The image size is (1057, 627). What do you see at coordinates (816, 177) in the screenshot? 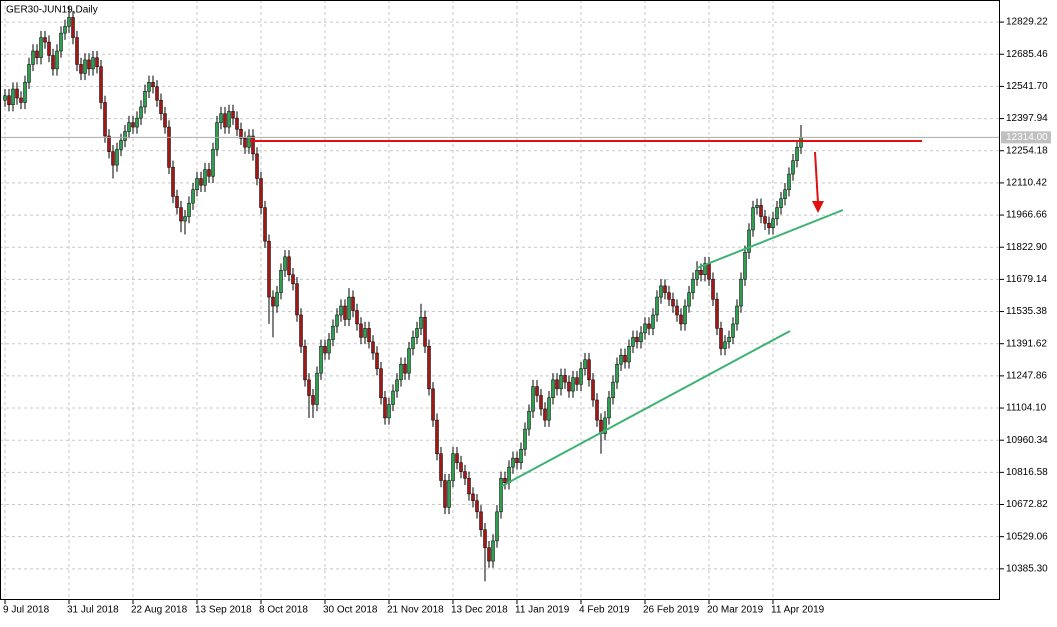
I see `arrow` at bounding box center [816, 177].